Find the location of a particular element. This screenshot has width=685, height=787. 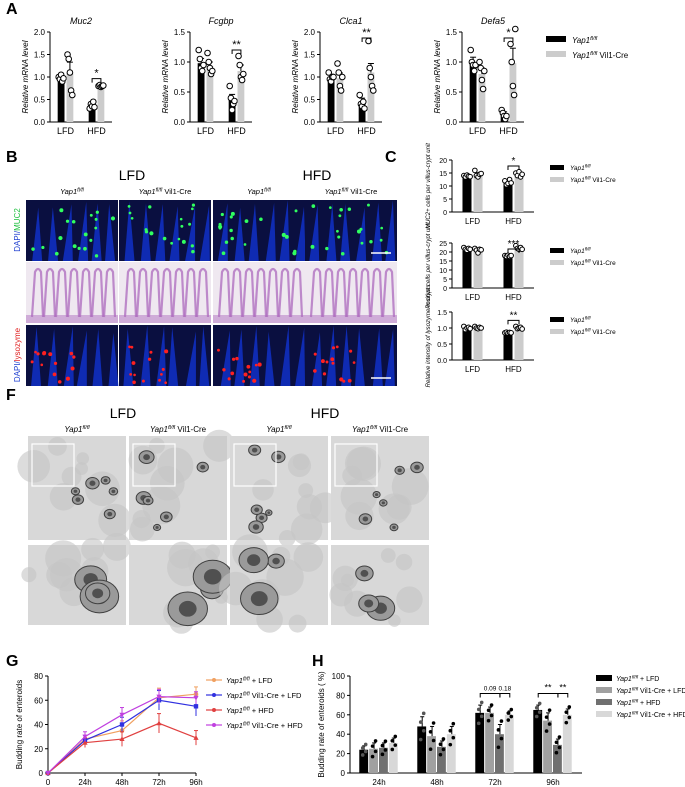

panel-g-data-point is located at coordinates (159, 723).